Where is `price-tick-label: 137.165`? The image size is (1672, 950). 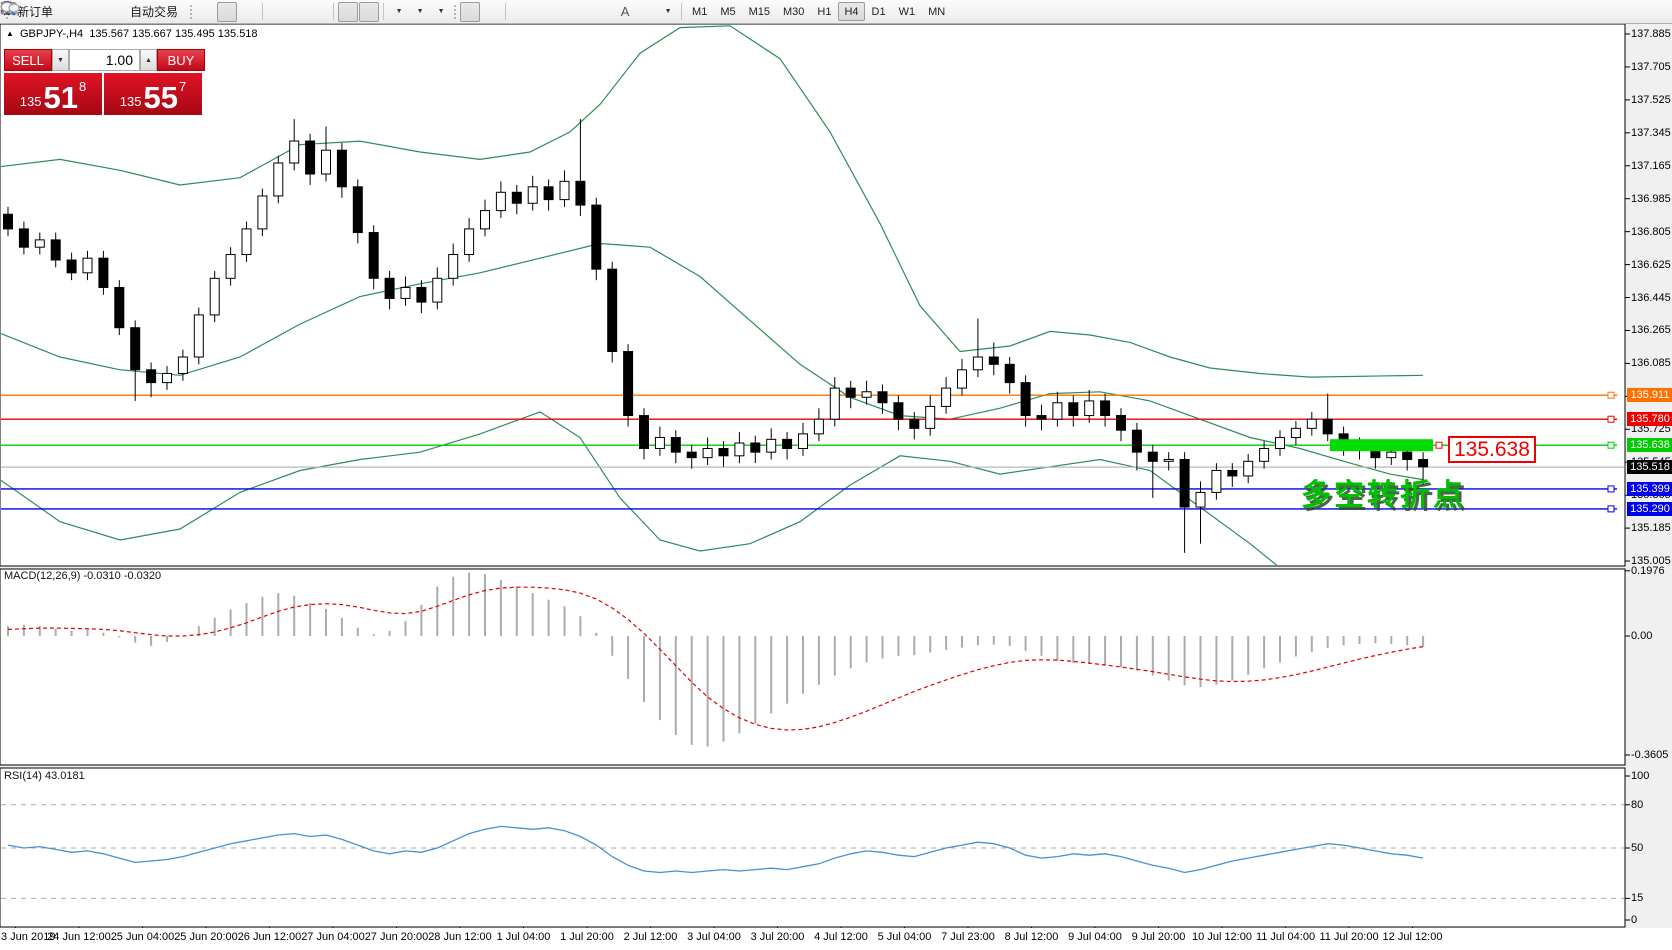 price-tick-label: 137.165 is located at coordinates (1651, 165).